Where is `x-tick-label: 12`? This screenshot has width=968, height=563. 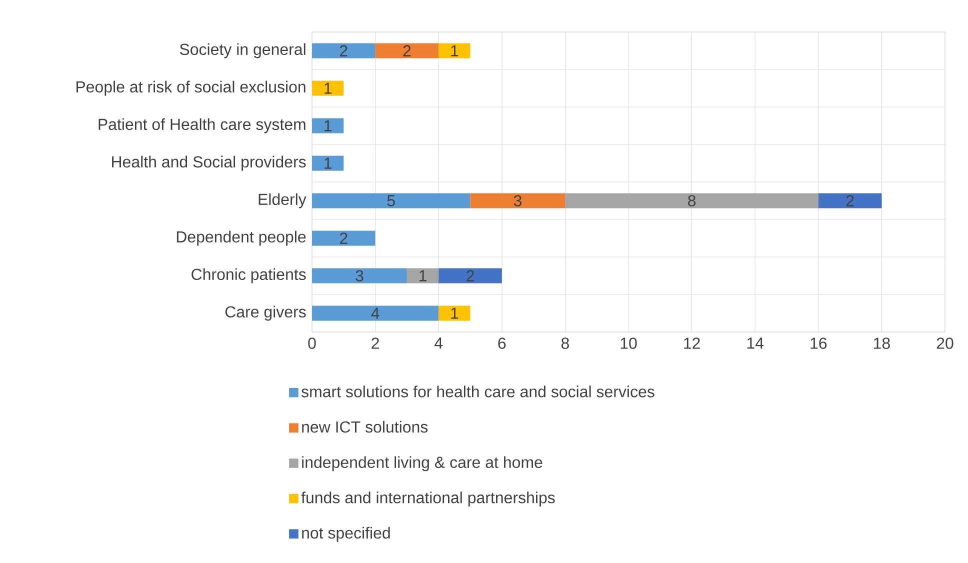 x-tick-label: 12 is located at coordinates (692, 343).